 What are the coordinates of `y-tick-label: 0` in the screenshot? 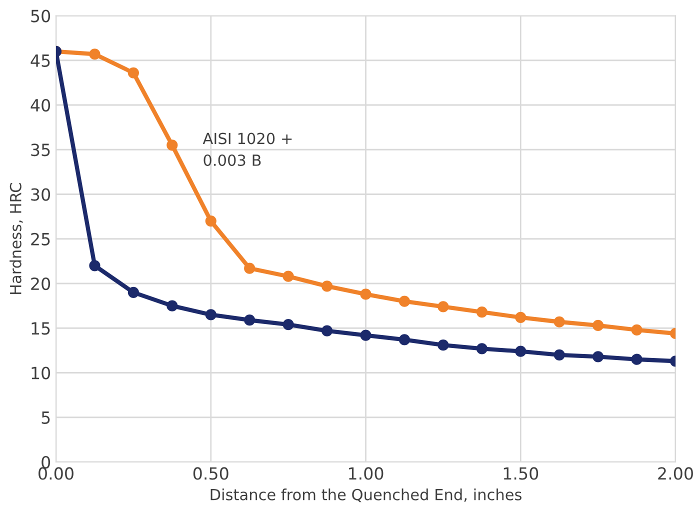 It's located at (46, 462).